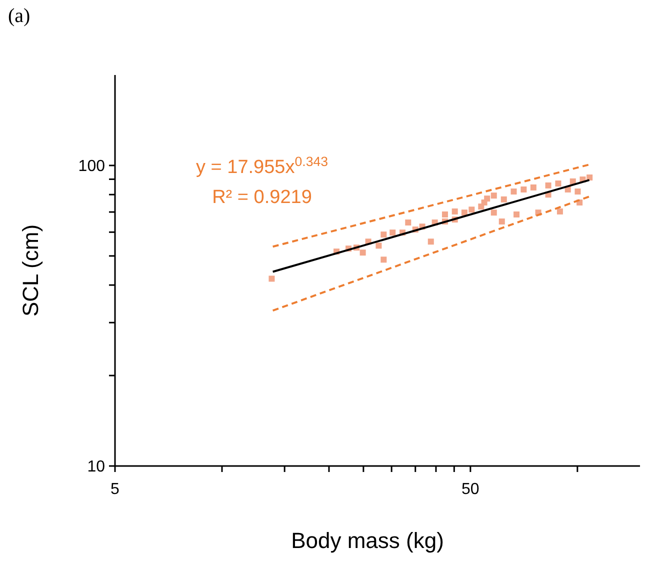 Image resolution: width=647 pixels, height=563 pixels. Describe the element at coordinates (19, 16) in the screenshot. I see `chart-title: (a)` at that location.